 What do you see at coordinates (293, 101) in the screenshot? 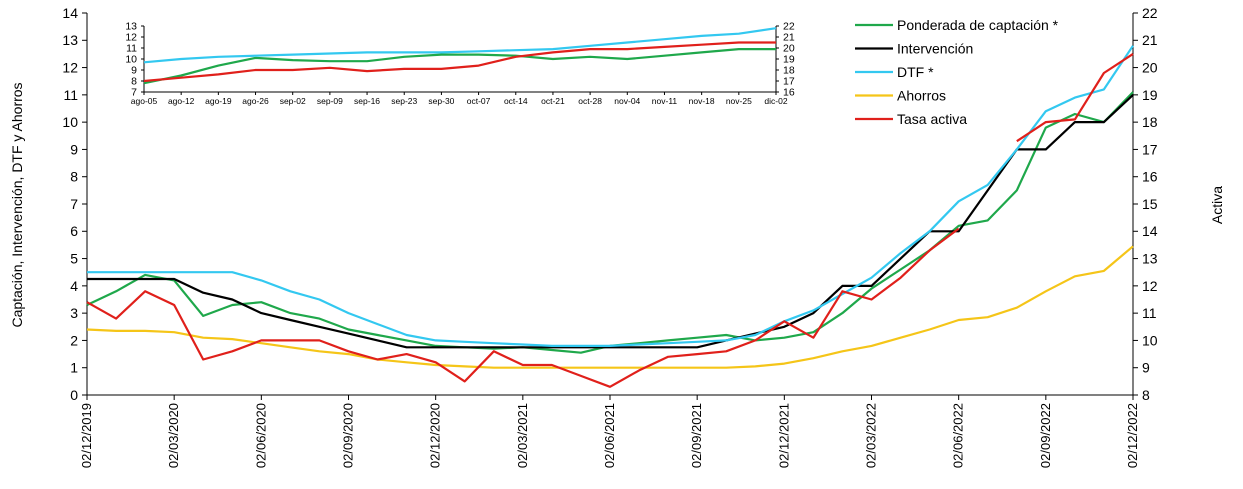
I see `x-tick-label: sep-02` at bounding box center [293, 101].